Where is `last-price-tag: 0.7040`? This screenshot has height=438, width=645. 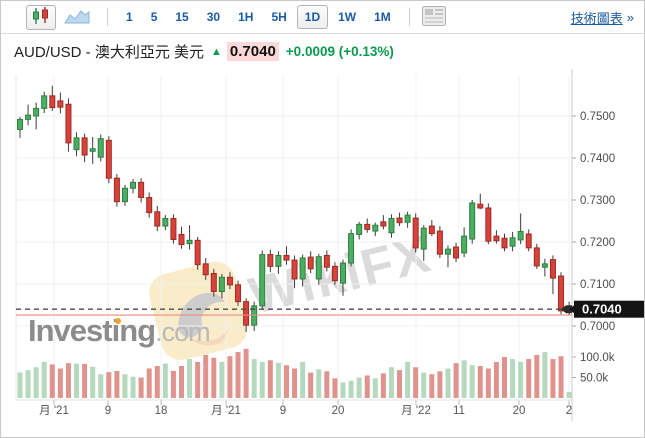
last-price-tag: 0.7040 is located at coordinates (606, 309).